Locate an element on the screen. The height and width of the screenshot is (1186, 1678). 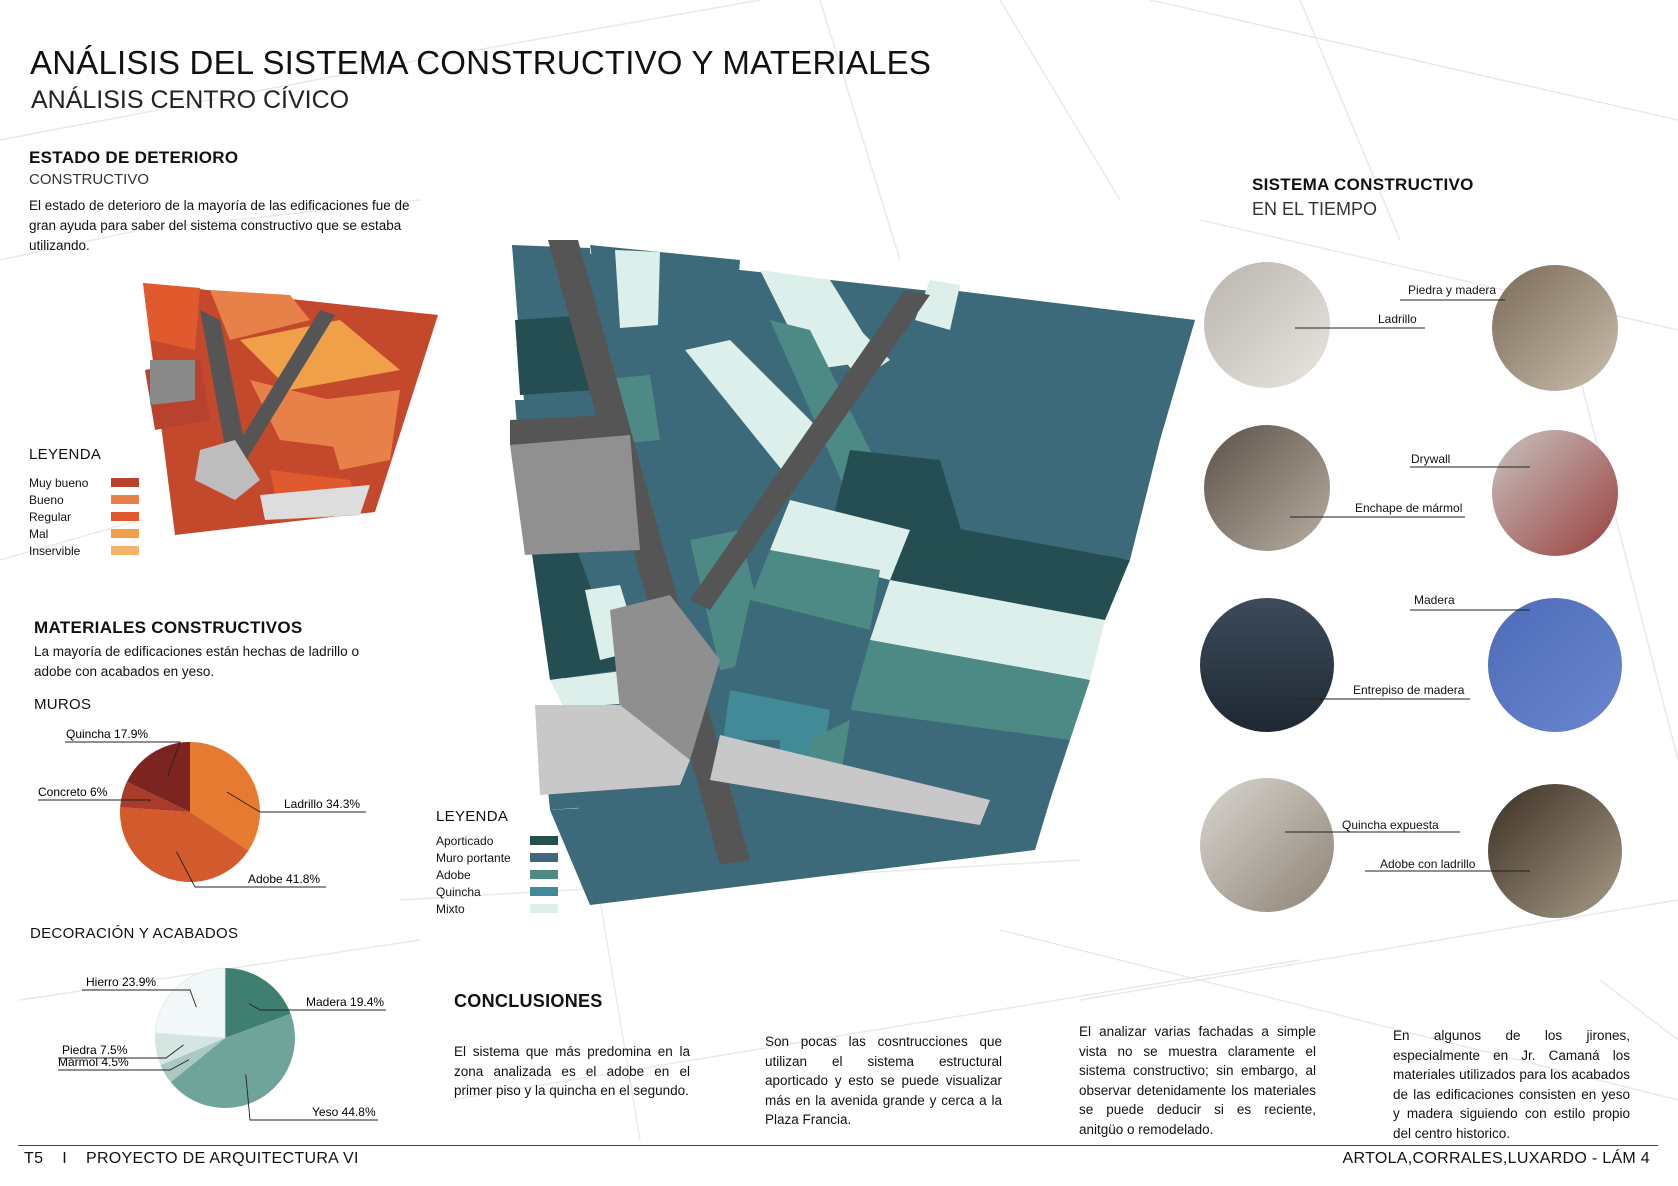
legend-item: Regular is located at coordinates (84, 516).